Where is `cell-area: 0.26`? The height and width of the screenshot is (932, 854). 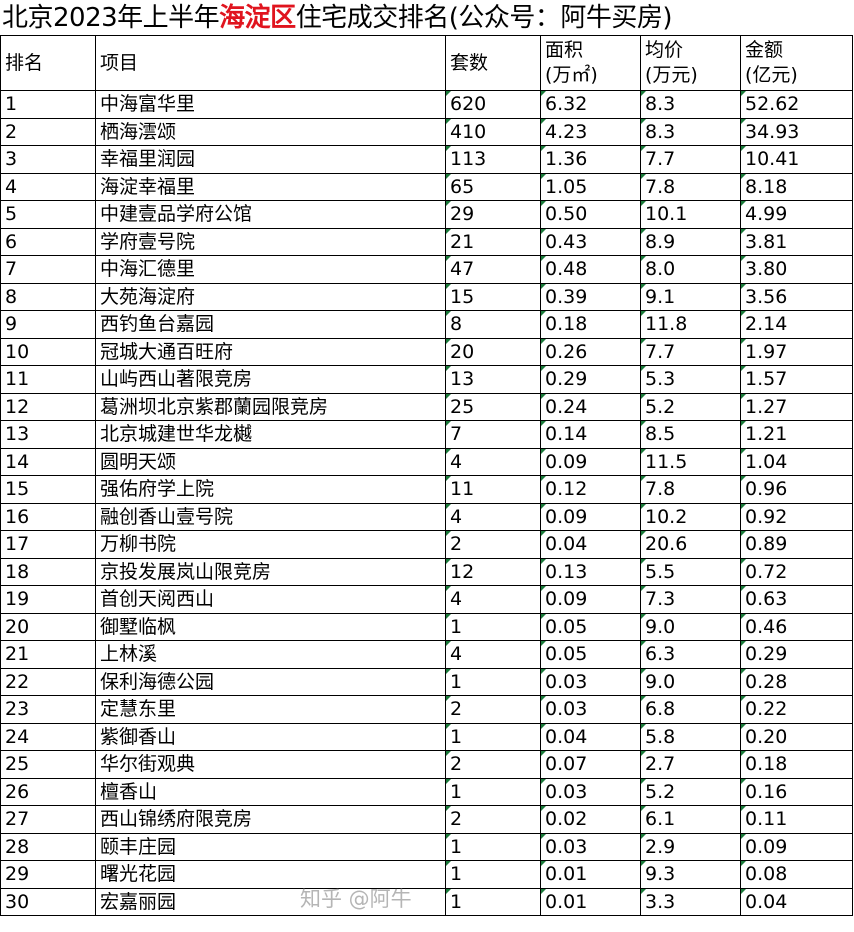 cell-area: 0.26 is located at coordinates (590, 351).